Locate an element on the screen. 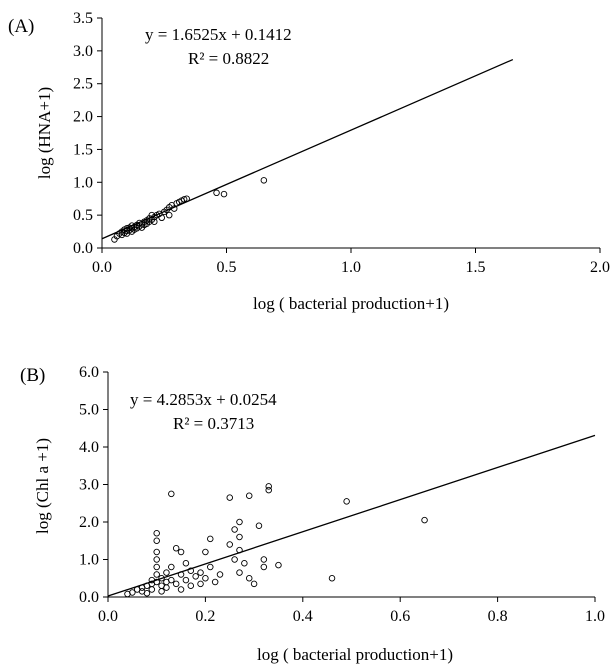 The width and height of the screenshot is (610, 666). chart-a-y-tick-label: 3.0 is located at coordinates (83, 51).